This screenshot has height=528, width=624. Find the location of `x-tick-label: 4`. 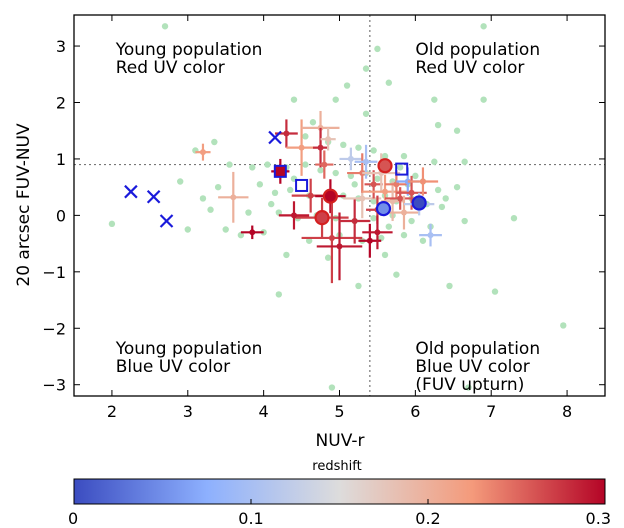

x-tick-label: 4 is located at coordinates (264, 411).